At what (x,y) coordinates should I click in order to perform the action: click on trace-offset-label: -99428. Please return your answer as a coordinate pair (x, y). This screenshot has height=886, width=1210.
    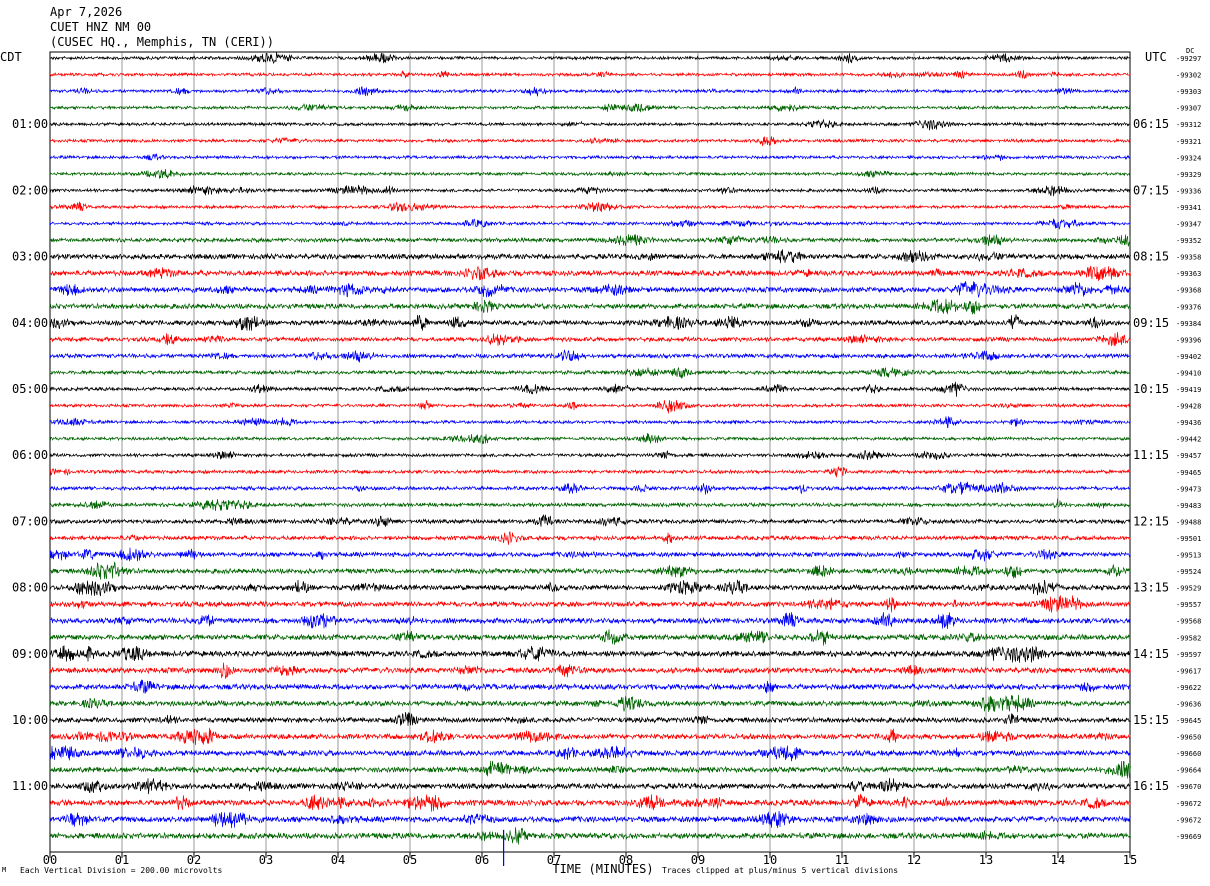
    Looking at the image, I should click on (1188, 407).